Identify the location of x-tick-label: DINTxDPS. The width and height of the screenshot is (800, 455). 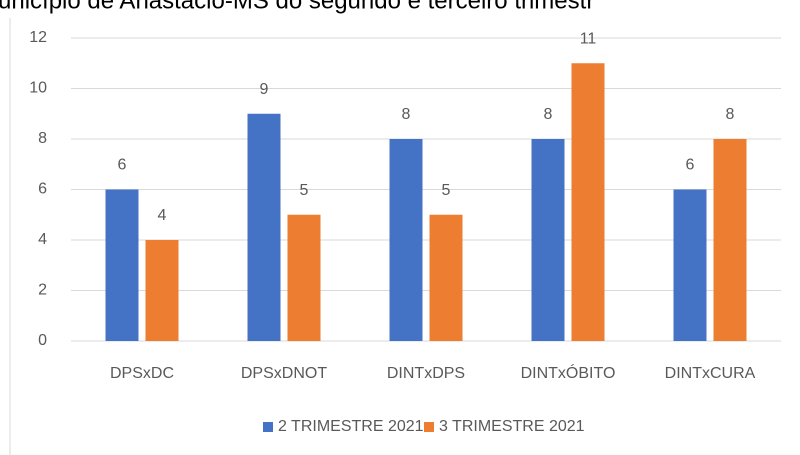
(426, 373).